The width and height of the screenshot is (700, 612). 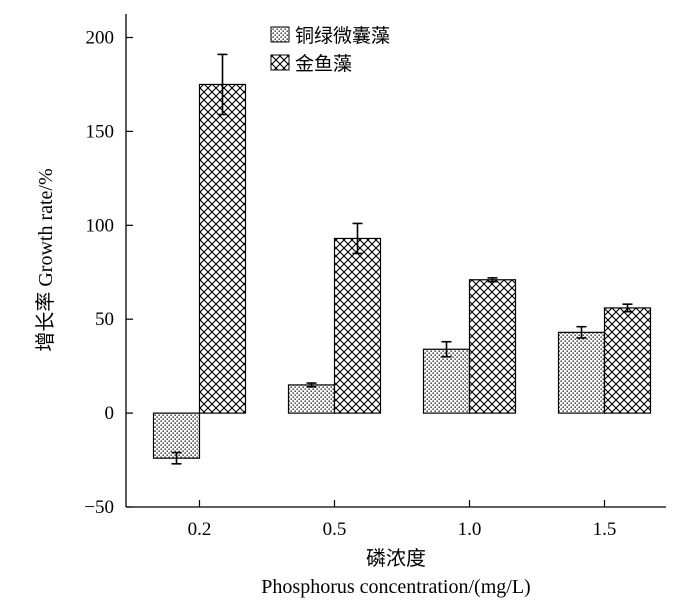 What do you see at coordinates (45, 259) in the screenshot?
I see `y-axis-title: 增长率 Growth rate/%` at bounding box center [45, 259].